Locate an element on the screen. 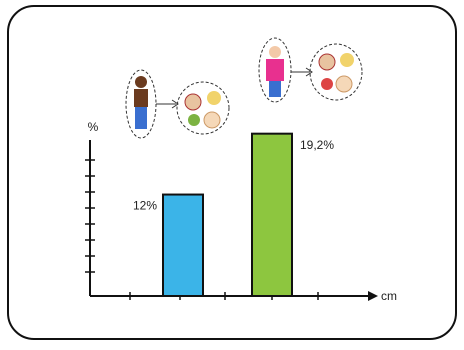 This screenshot has width=464, height=350. value-label: 12% is located at coordinates (145, 206).